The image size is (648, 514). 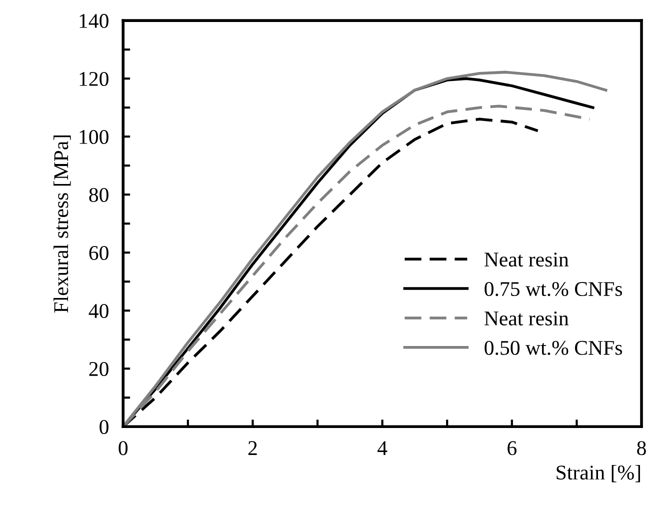 I want to click on y-tick-label: 20, so click(x=98, y=369).